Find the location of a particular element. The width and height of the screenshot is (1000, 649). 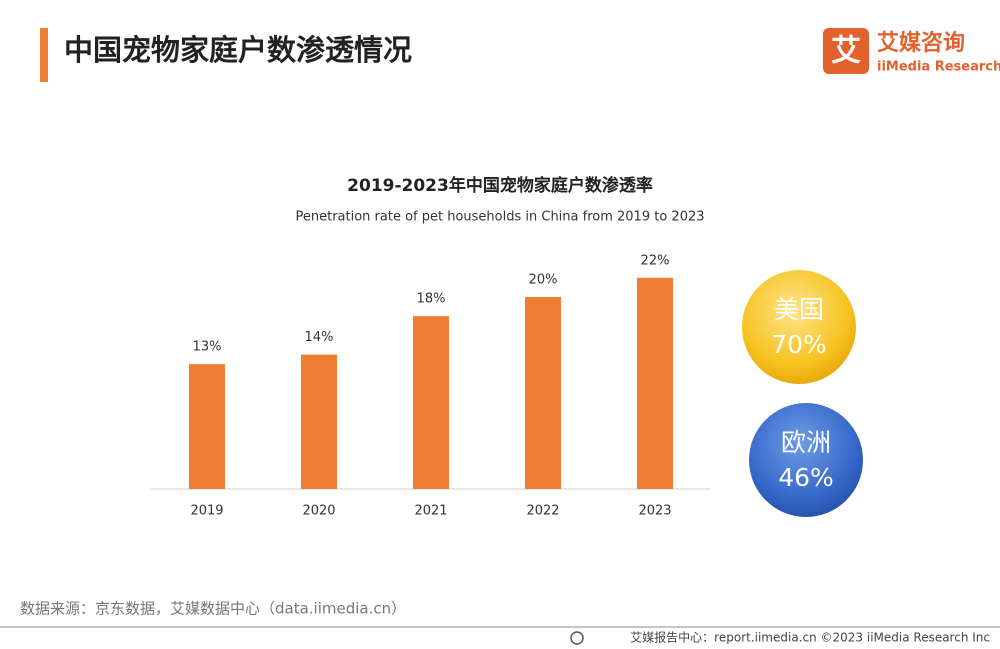

x-tick-label: 2022 is located at coordinates (542, 511).